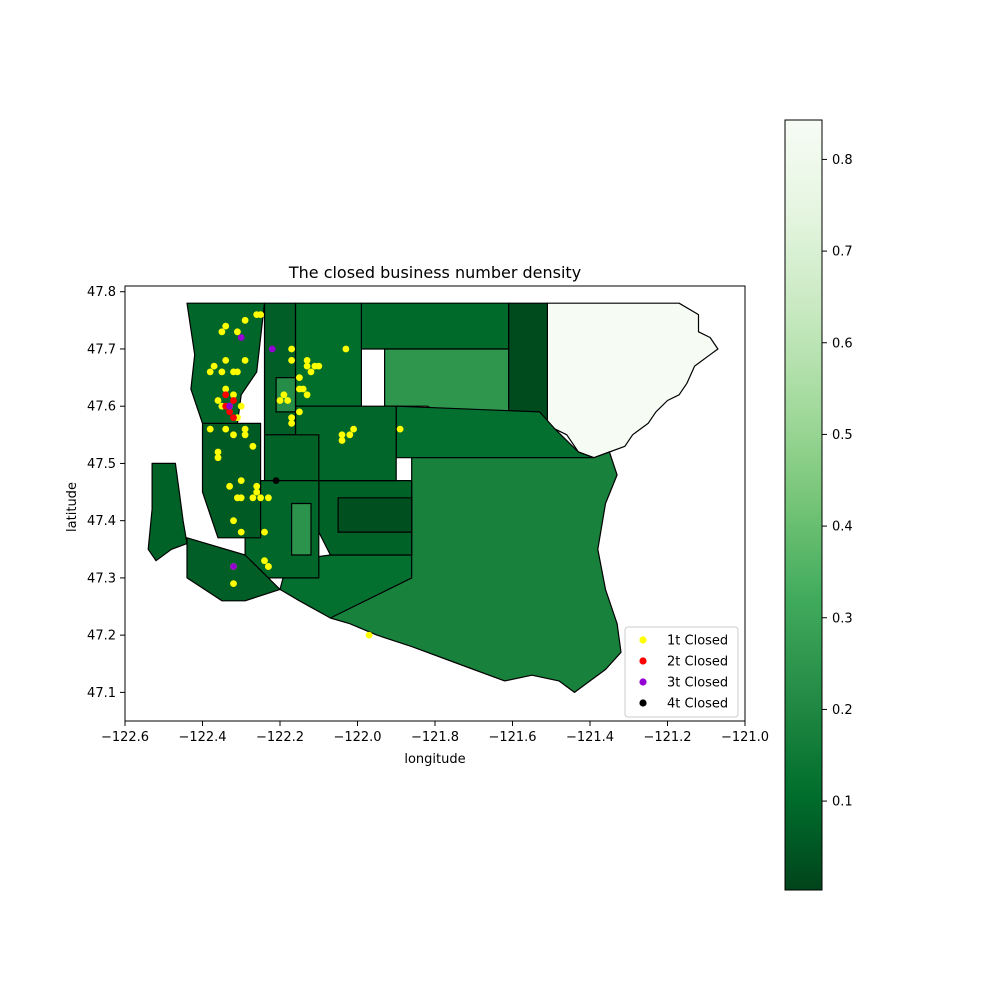 The image size is (1000, 1004). What do you see at coordinates (842, 343) in the screenshot?
I see `colorbar-tick-label: 0.6` at bounding box center [842, 343].